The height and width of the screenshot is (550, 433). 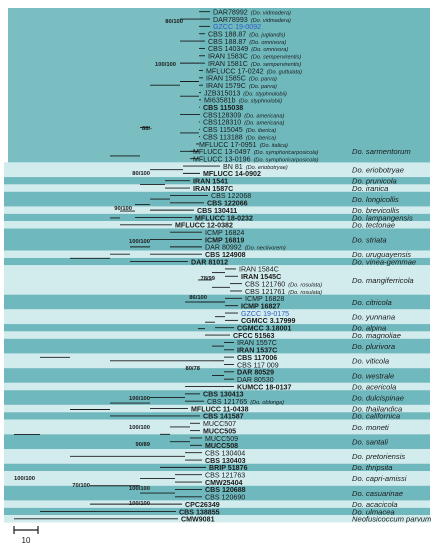 What do you see at coordinates (257, 351) in the screenshot?
I see `taxon-label: IRAN 1537C` at bounding box center [257, 351].